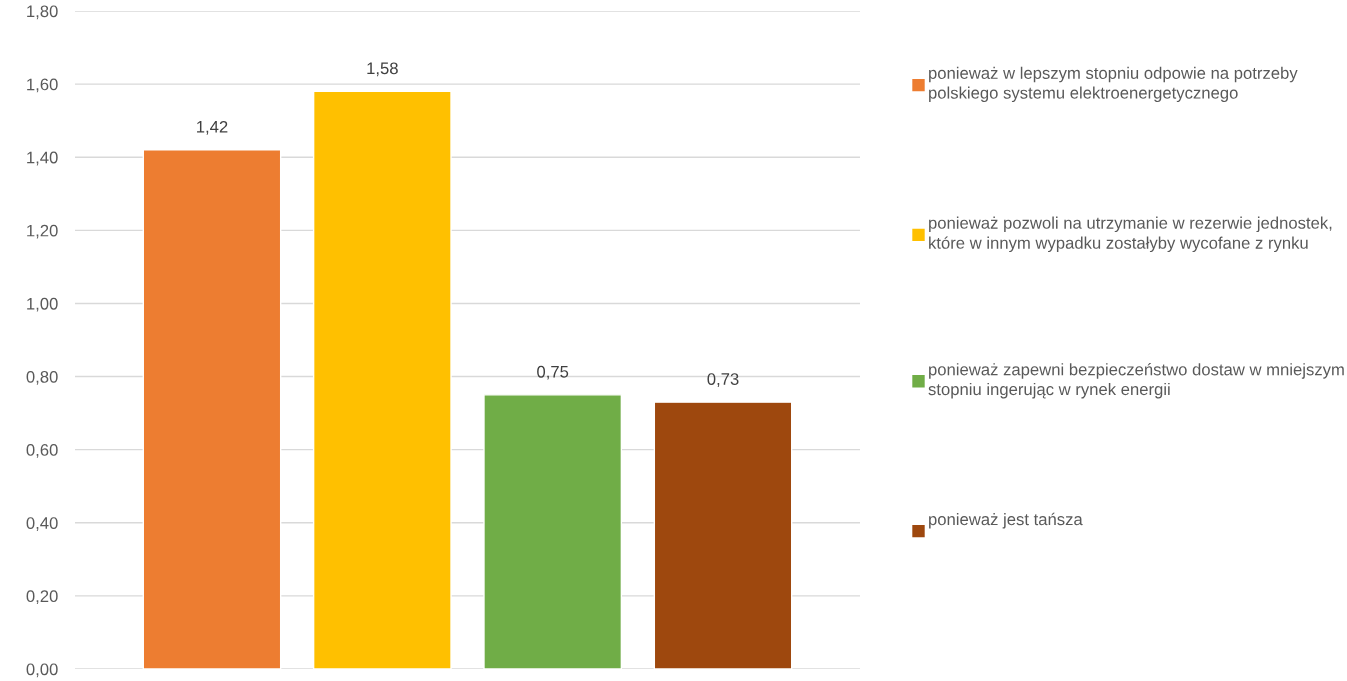 The width and height of the screenshot is (1347, 681). I want to click on y-tick-label: 1,20, so click(42, 231).